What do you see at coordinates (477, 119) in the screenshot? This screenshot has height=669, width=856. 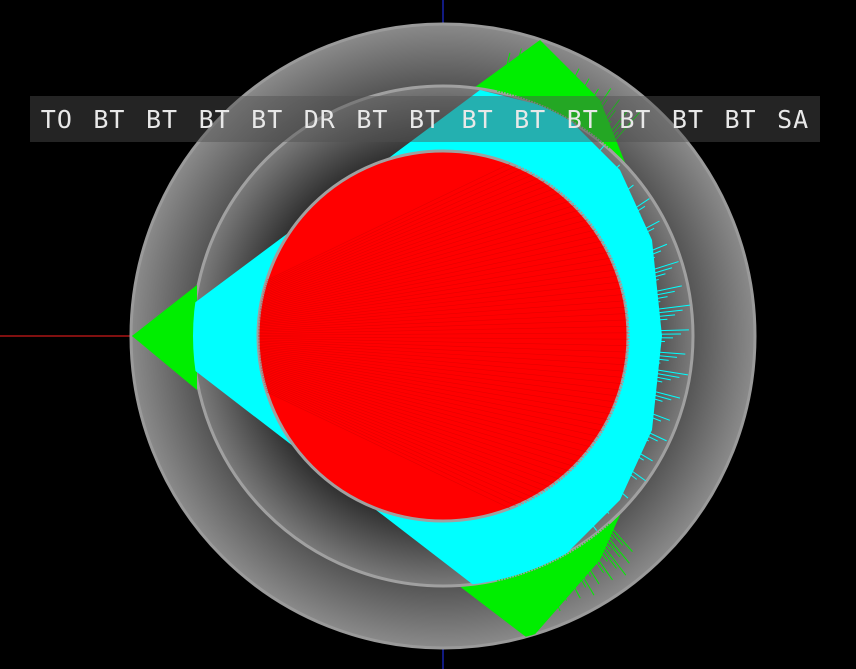 I see `history-step-8: BT` at bounding box center [477, 119].